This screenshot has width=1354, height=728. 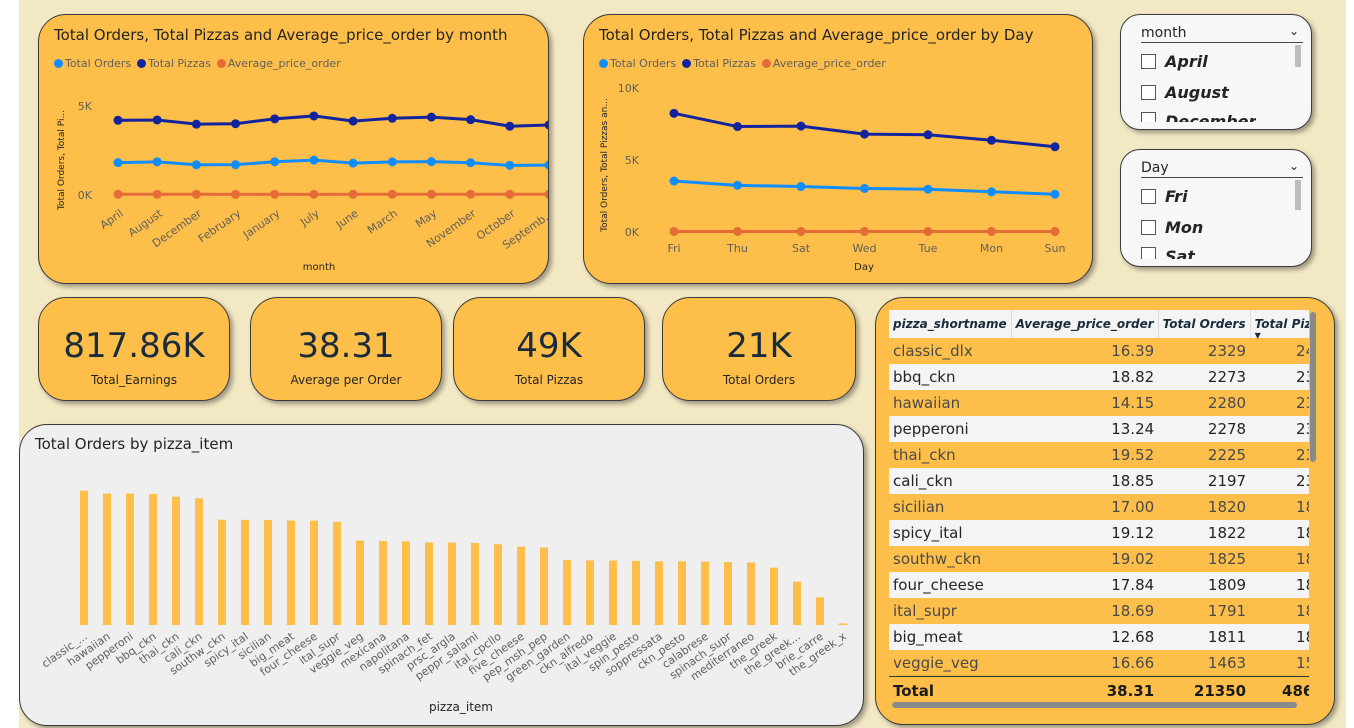 What do you see at coordinates (1085, 324) in the screenshot?
I see `column-header-average-price-order: Average_price_order` at bounding box center [1085, 324].